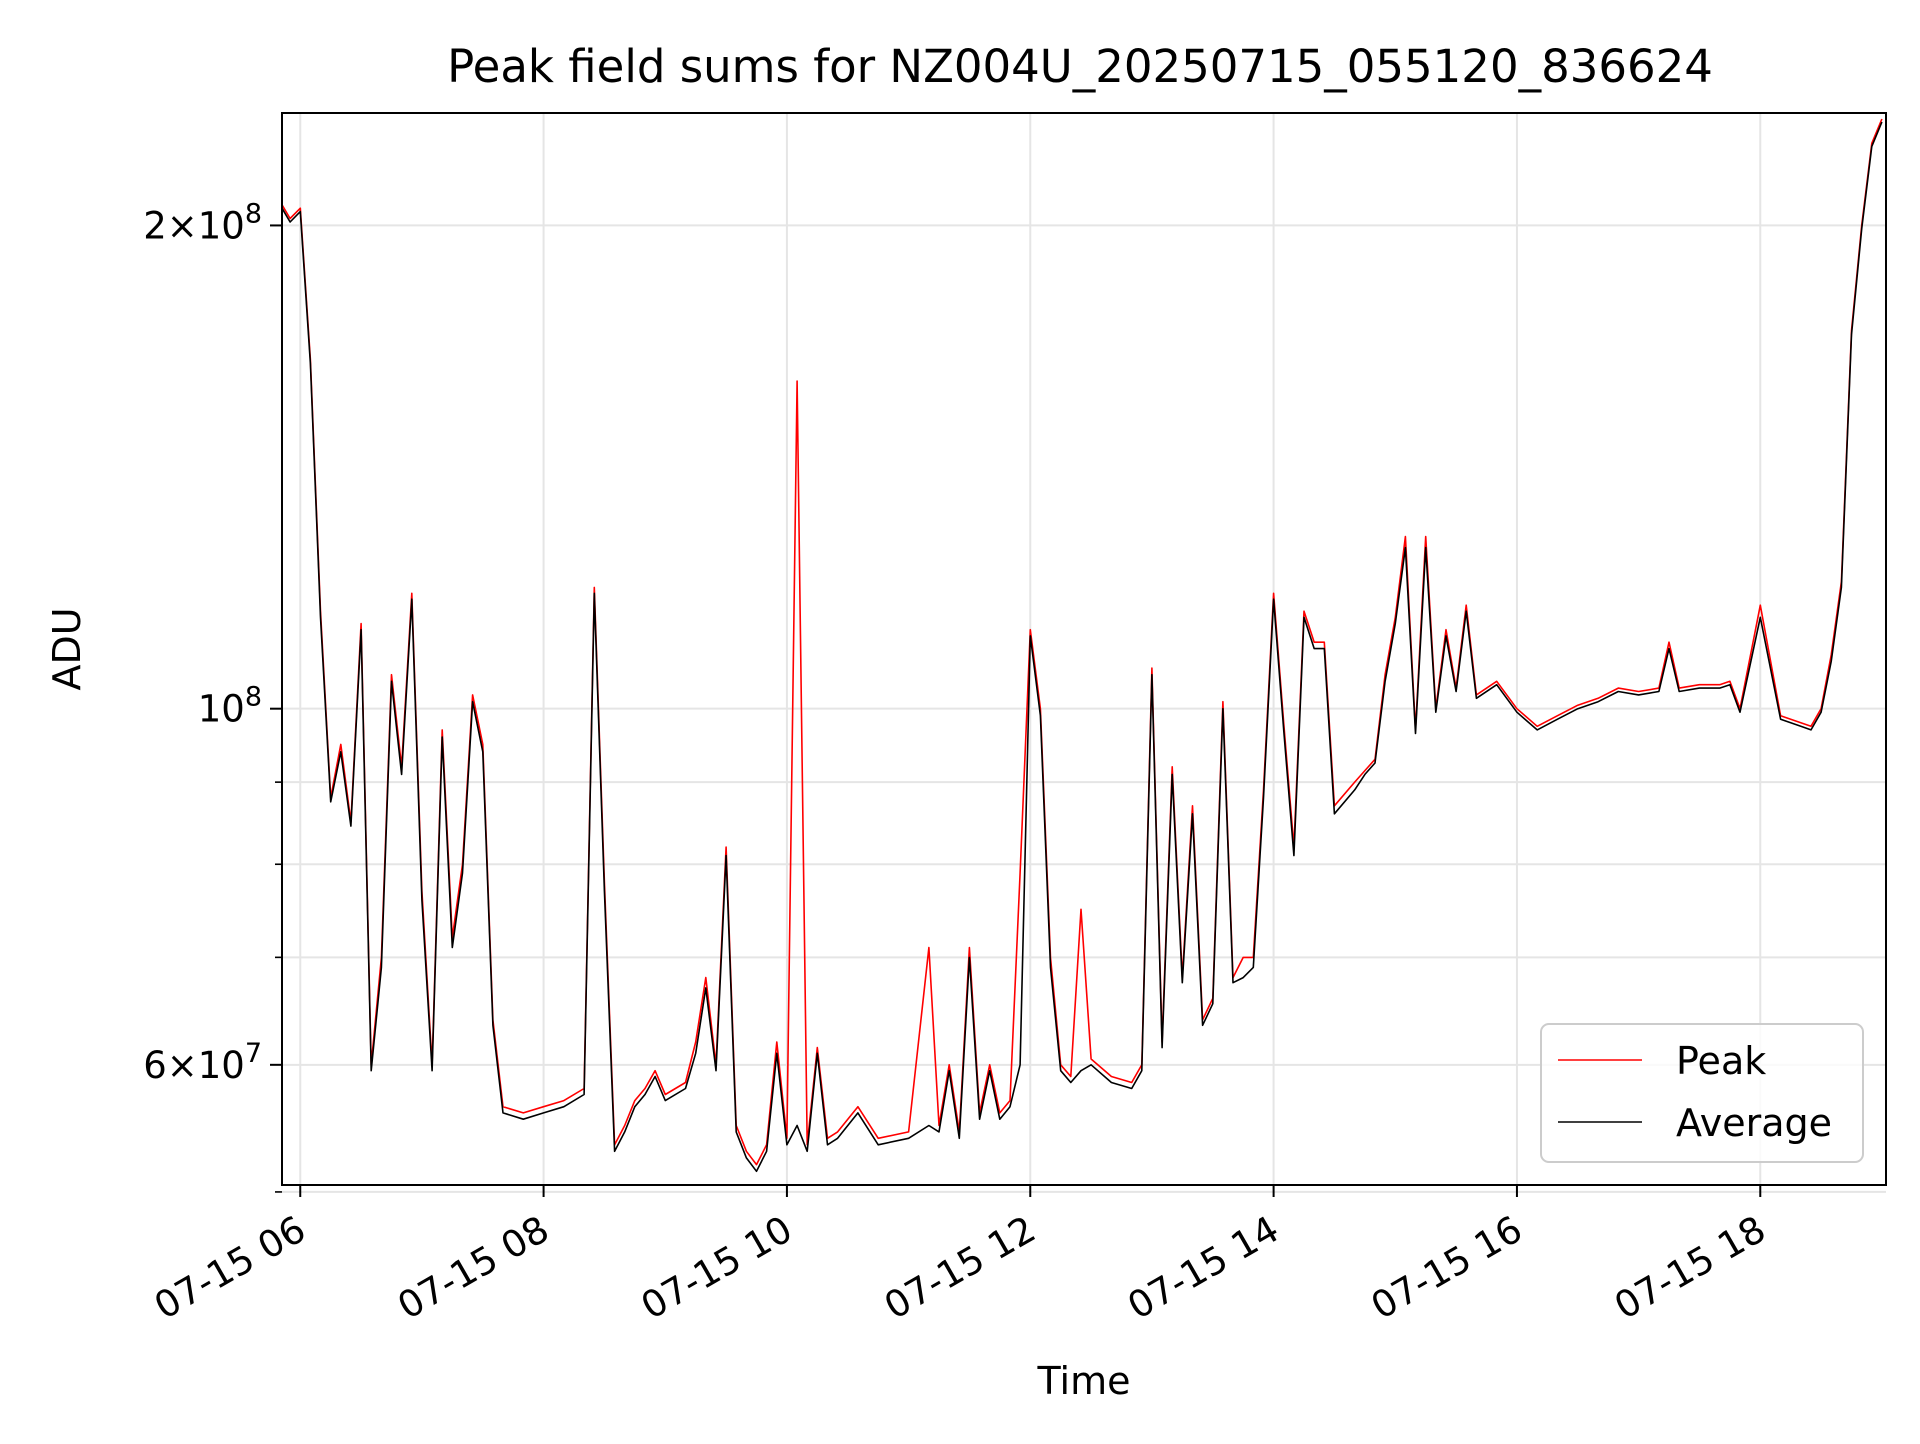 This screenshot has height=1444, width=1920. Describe the element at coordinates (202, 1062) in the screenshot. I see `y-tick-label: 6×107` at that location.